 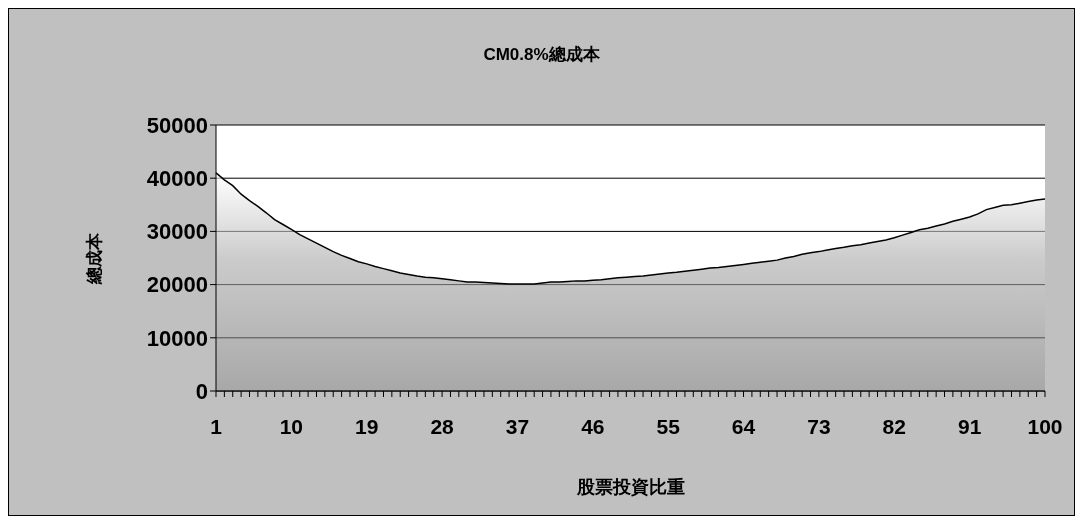 What do you see at coordinates (630, 487) in the screenshot?
I see `x-axis-title: 股票投資比重` at bounding box center [630, 487].